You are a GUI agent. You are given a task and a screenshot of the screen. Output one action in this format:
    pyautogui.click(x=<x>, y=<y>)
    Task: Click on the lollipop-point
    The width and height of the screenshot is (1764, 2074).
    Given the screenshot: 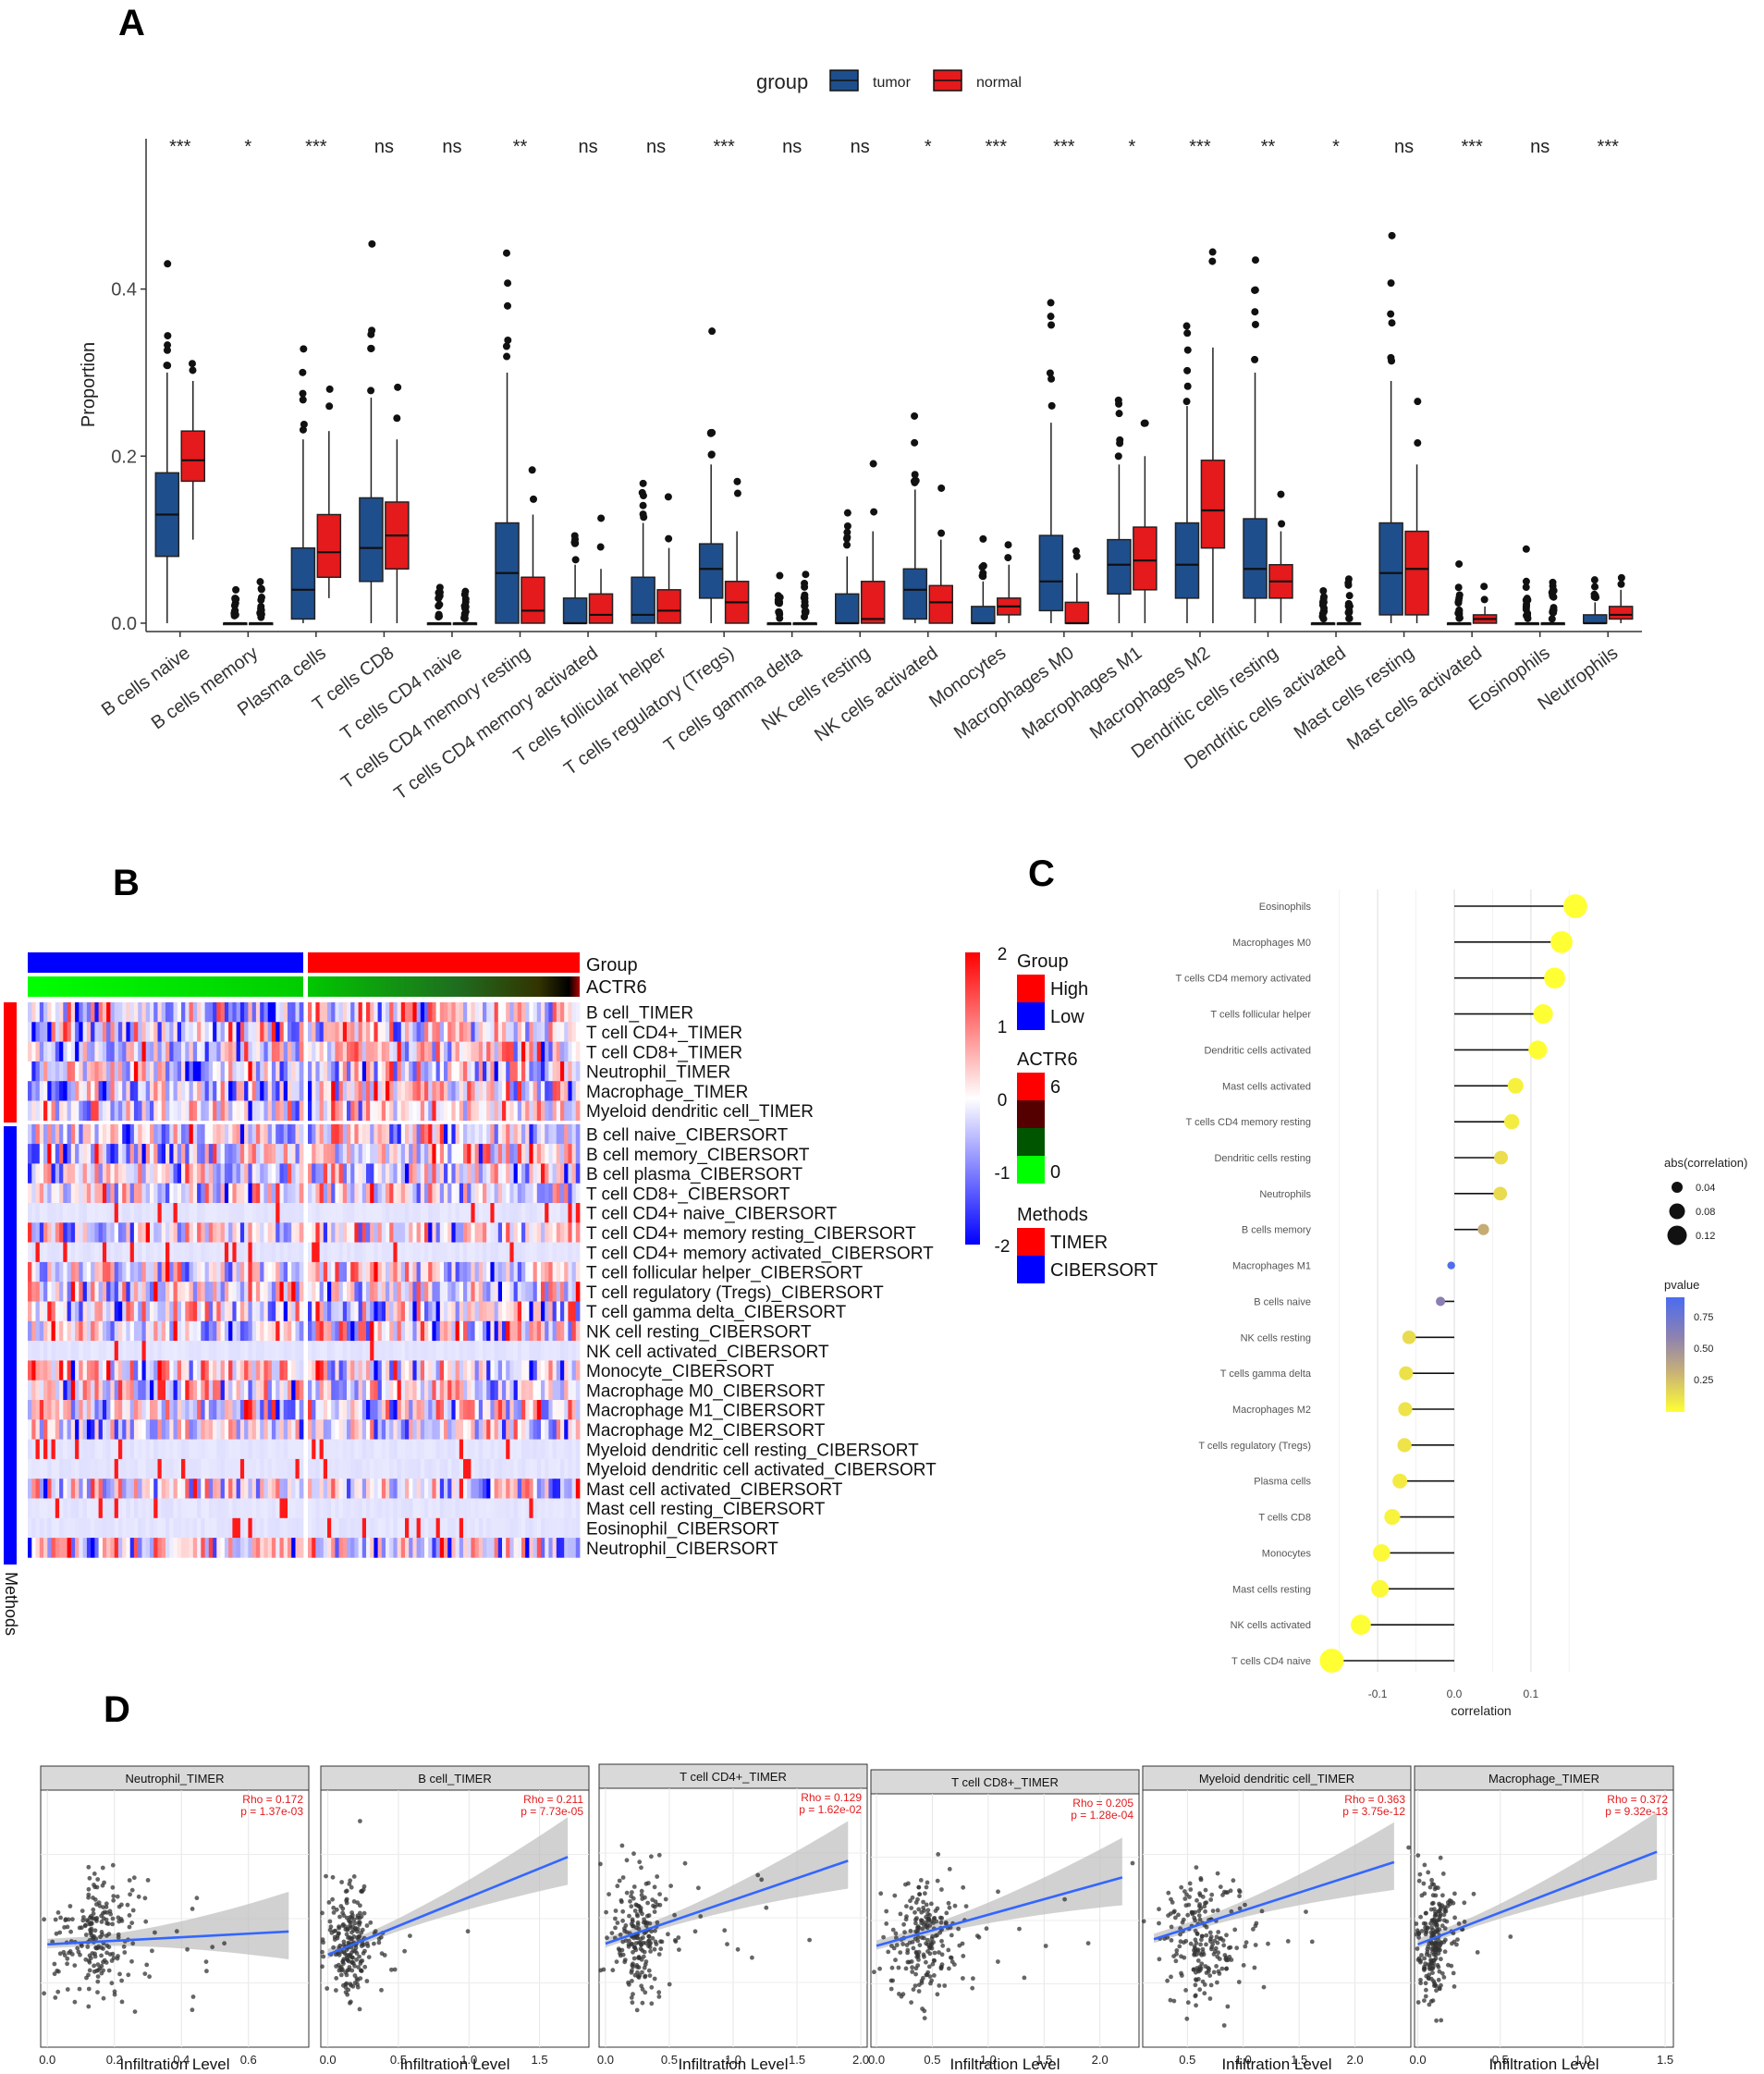 What is the action you would take?
    pyautogui.click(x=1538, y=1050)
    